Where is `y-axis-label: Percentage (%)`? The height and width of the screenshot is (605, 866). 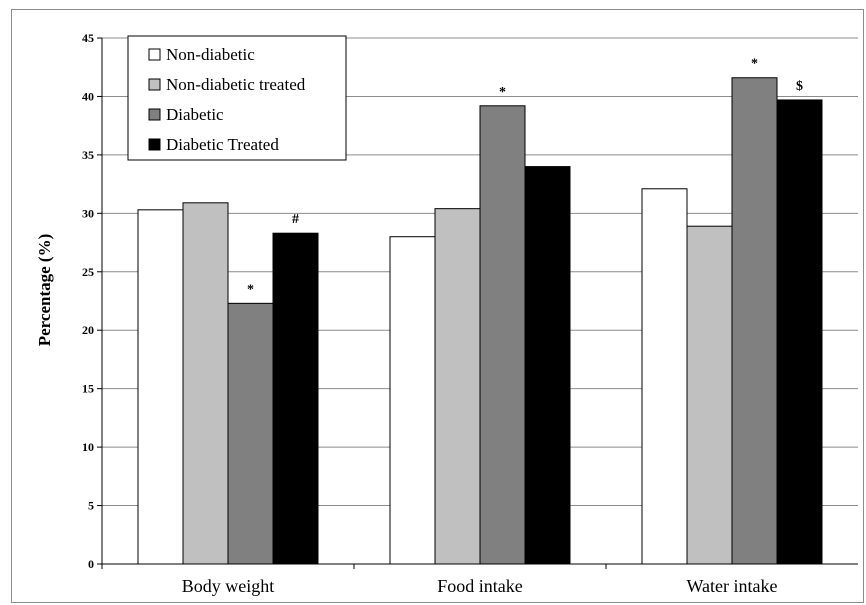 y-axis-label: Percentage (%) is located at coordinates (44, 290).